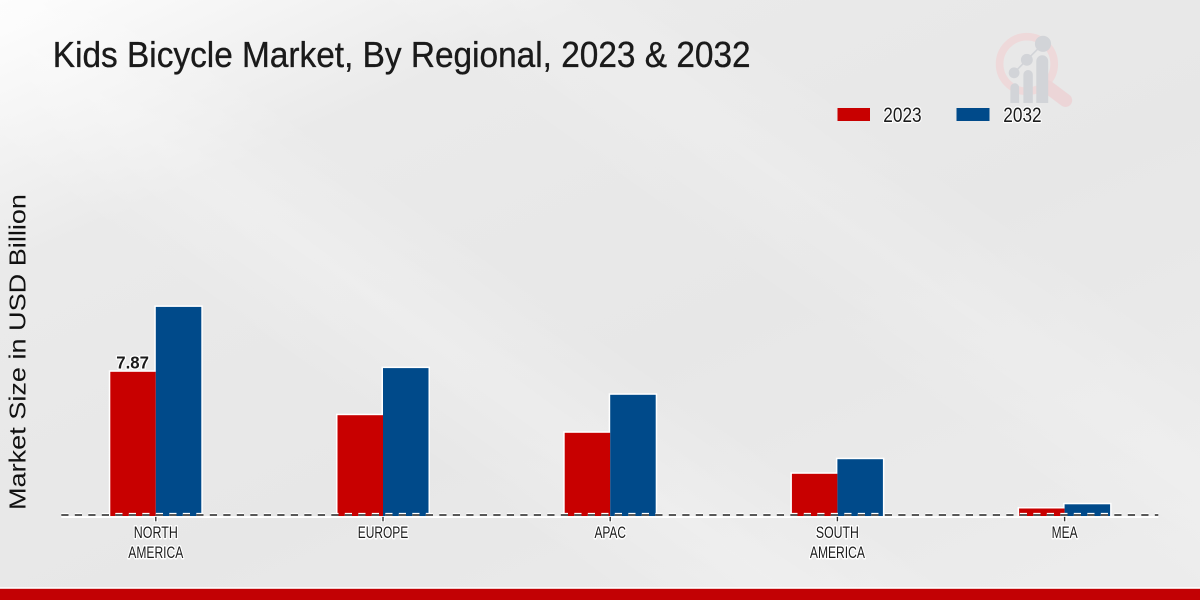 The height and width of the screenshot is (600, 1200). Describe the element at coordinates (18, 352) in the screenshot. I see `svg-text: Market Size in USD Billion` at that location.